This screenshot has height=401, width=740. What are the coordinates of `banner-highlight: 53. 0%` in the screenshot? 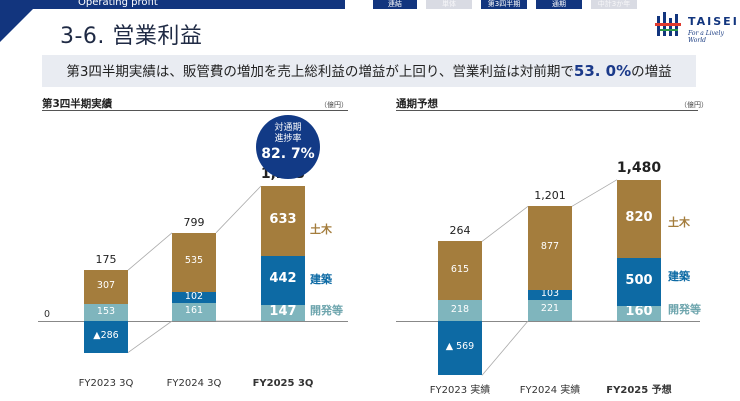 It's located at (602, 71).